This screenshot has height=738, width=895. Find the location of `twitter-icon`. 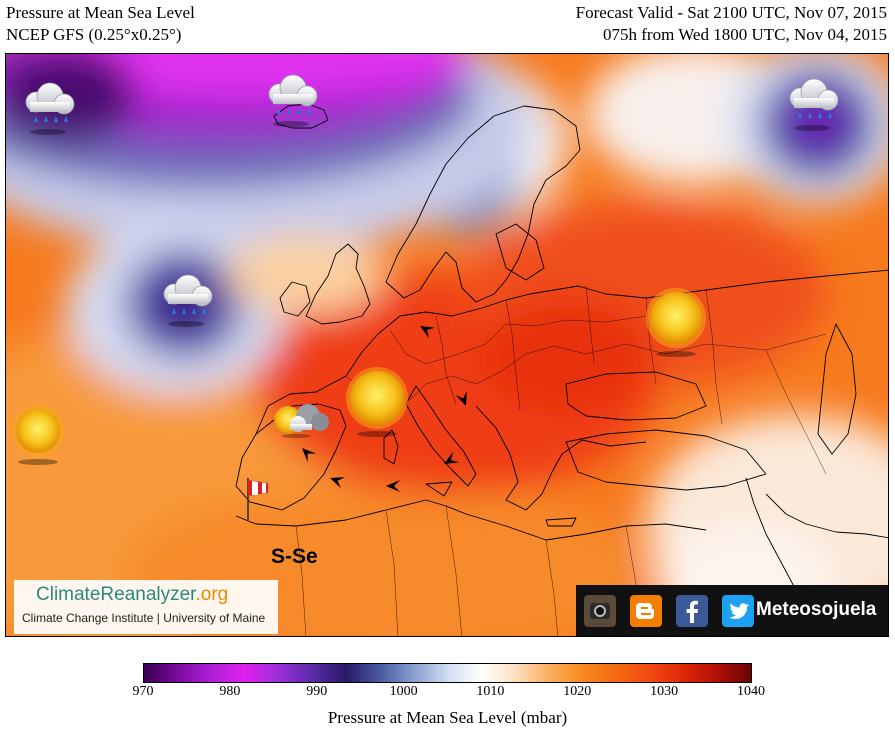

twitter-icon is located at coordinates (738, 611).